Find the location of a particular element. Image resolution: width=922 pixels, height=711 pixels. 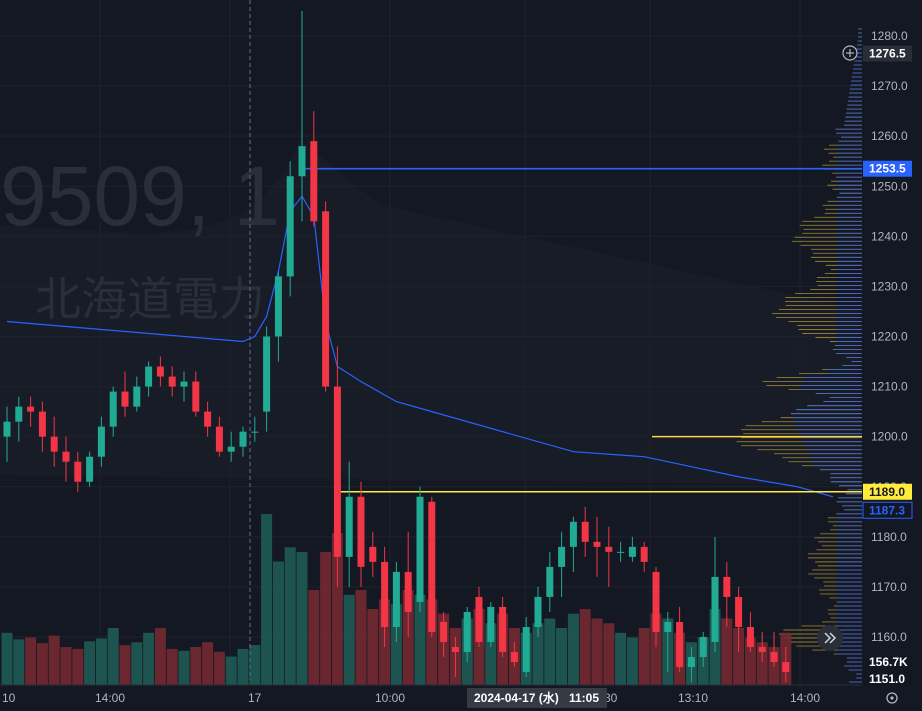

price-tag-label: 1253.5 is located at coordinates (887, 169).